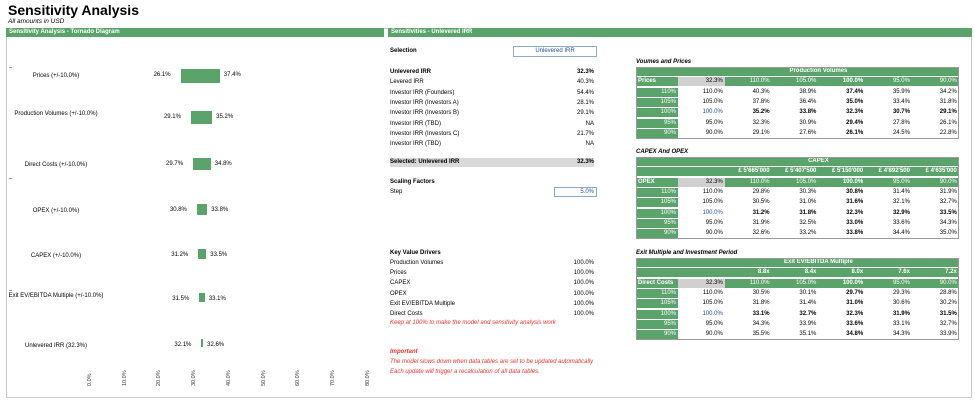  I want to click on tornado-low-value: 26.1%, so click(162, 75).